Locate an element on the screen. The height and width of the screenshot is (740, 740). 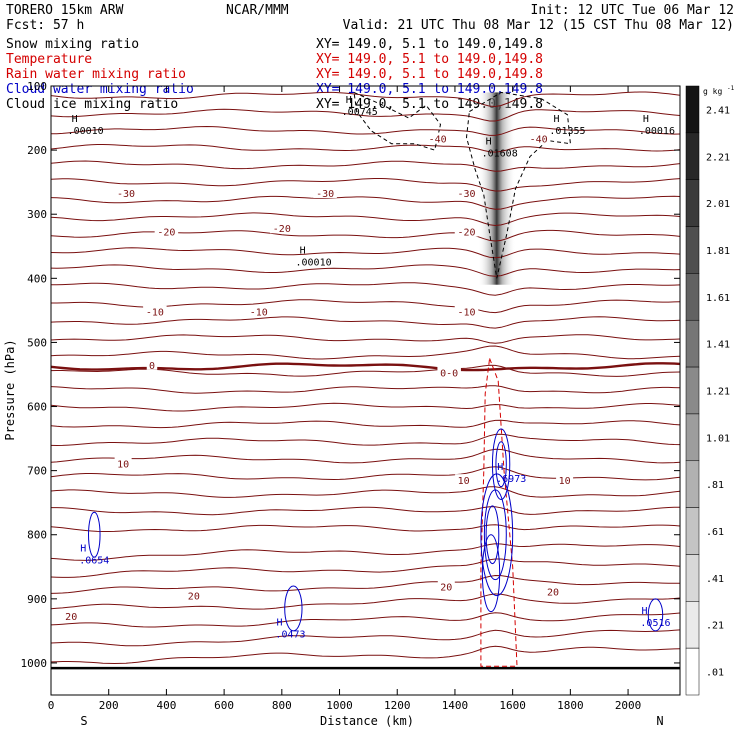
colorbar-tick-label: 1.41 is located at coordinates (718, 345).